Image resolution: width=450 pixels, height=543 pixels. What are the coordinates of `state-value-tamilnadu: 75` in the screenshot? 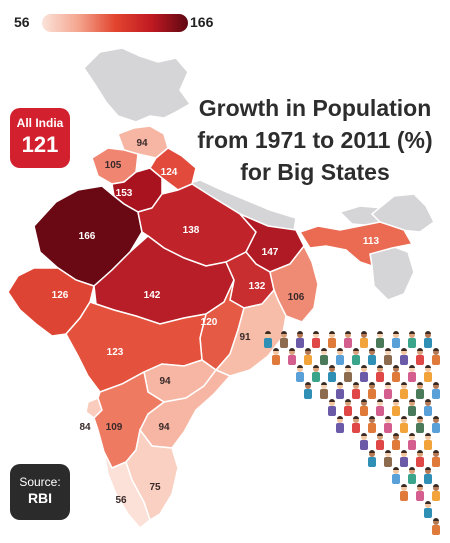 It's located at (155, 487).